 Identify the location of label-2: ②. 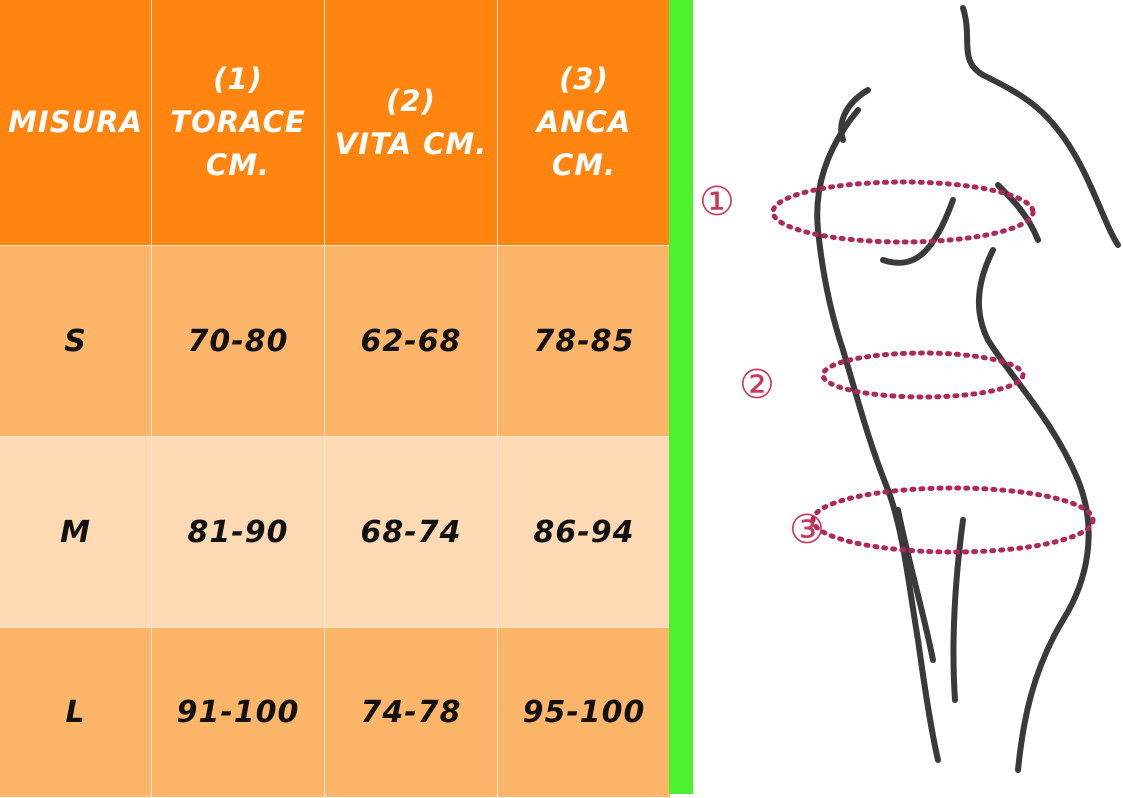
(757, 385).